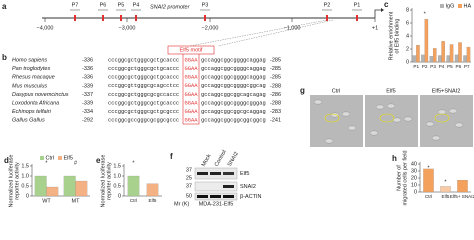 The width and height of the screenshot is (474, 240). Describe the element at coordinates (210, 28) in the screenshot. I see `scale-label: −2,000` at that location.